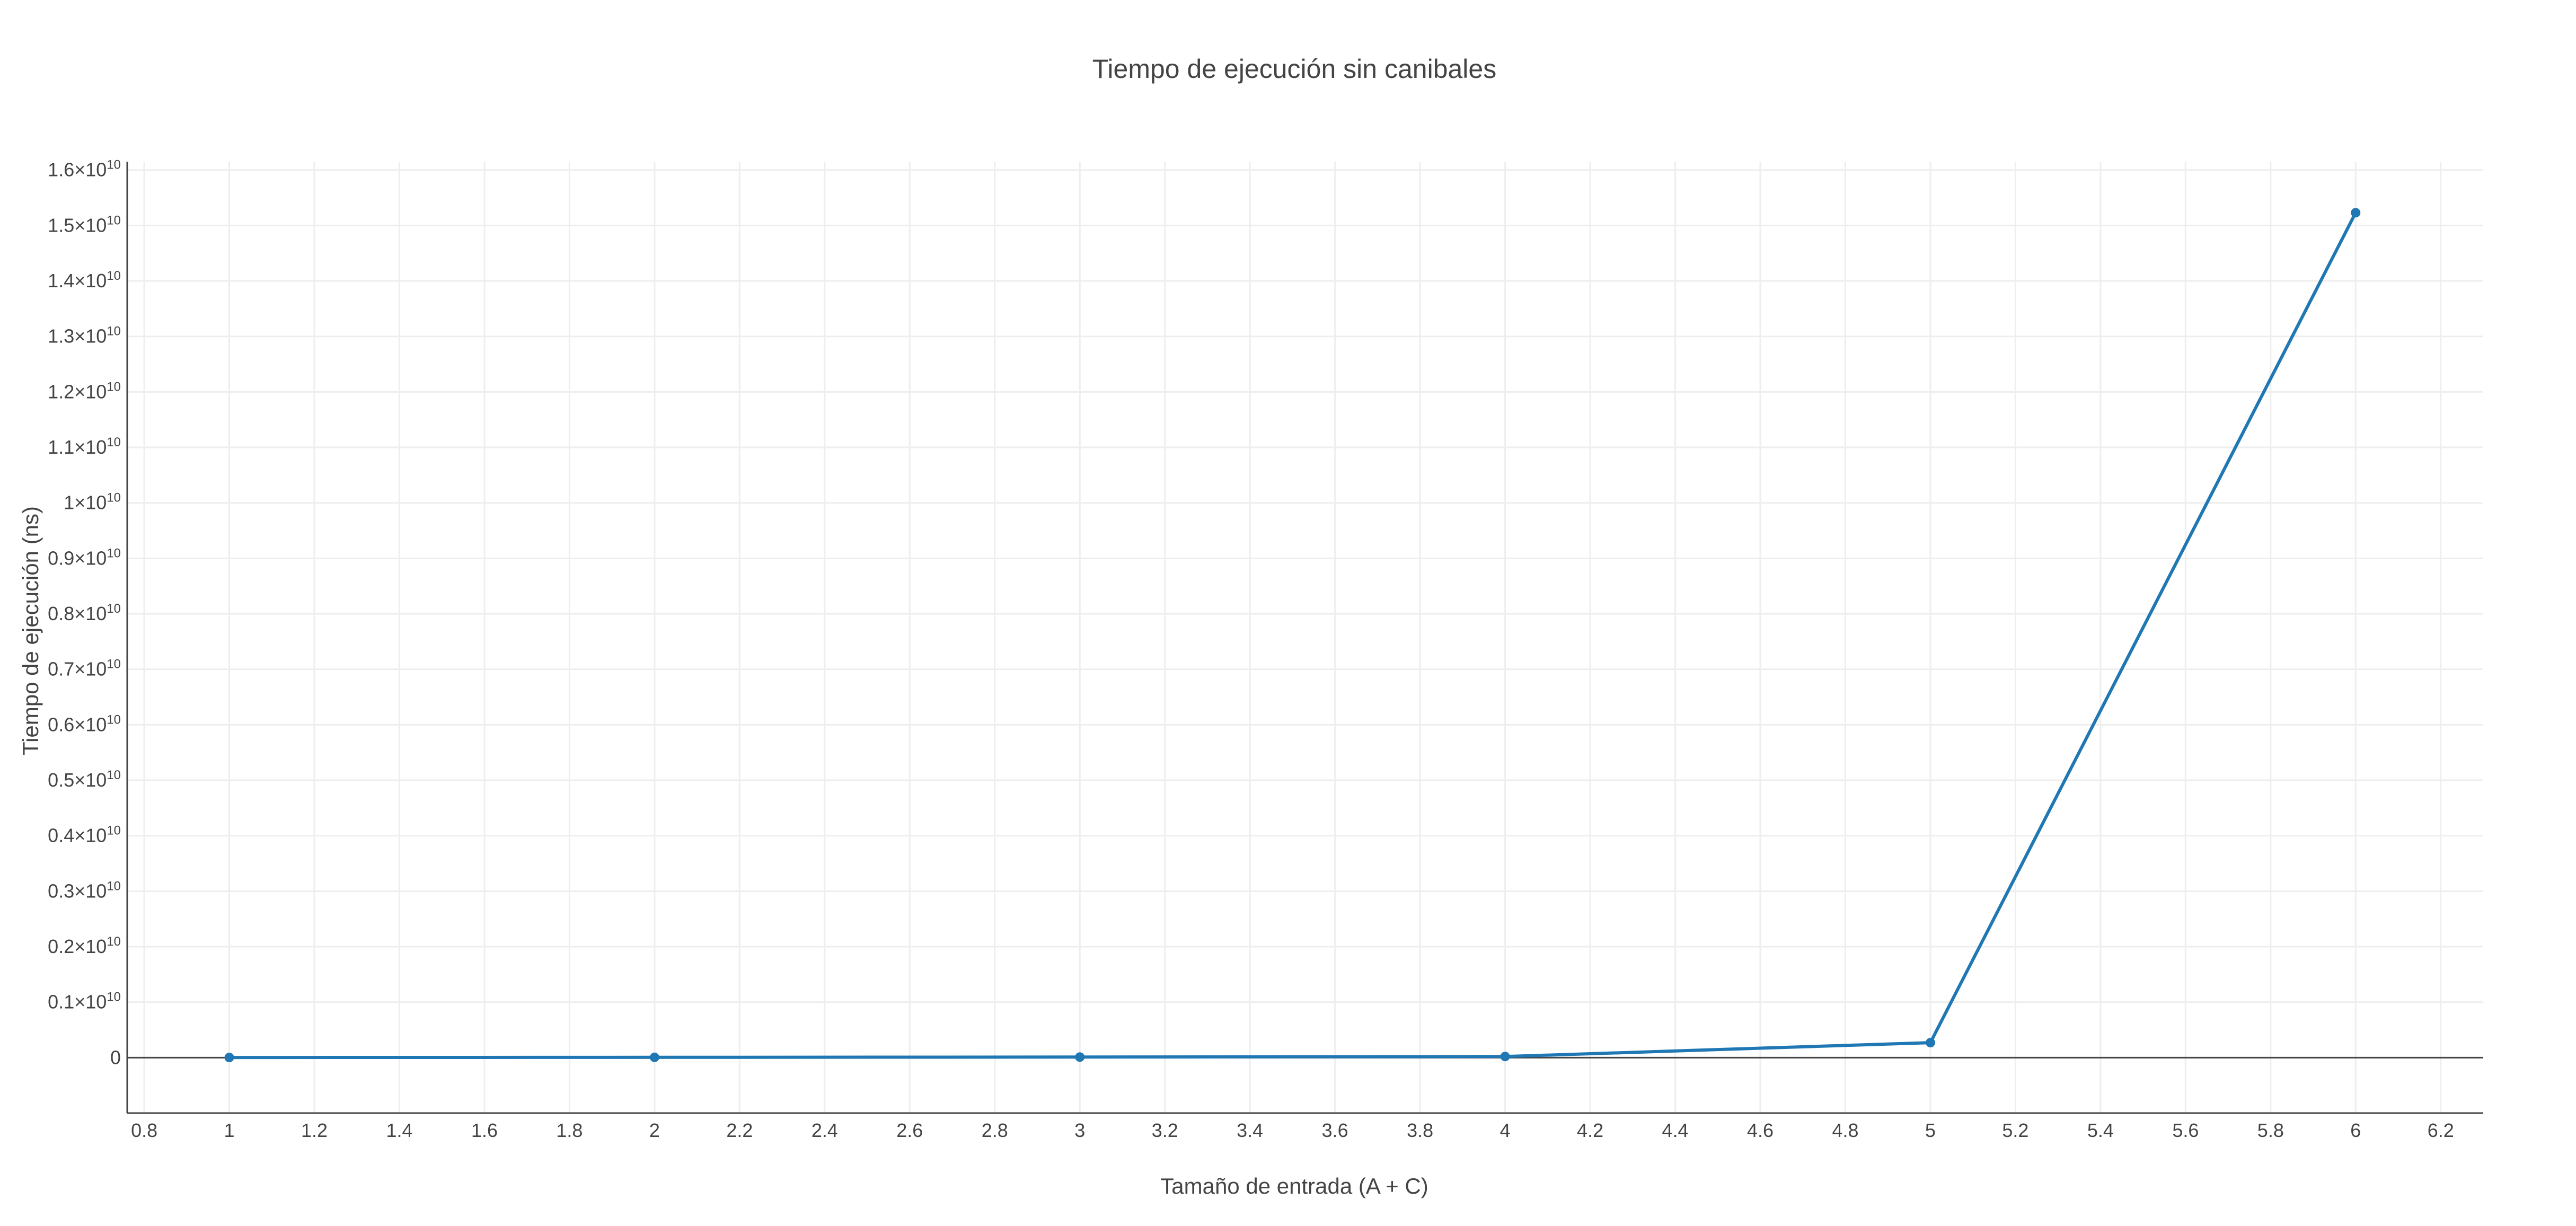 This screenshot has width=2576, height=1226. What do you see at coordinates (1335, 1130) in the screenshot?
I see `x-tick-label: 3.6` at bounding box center [1335, 1130].